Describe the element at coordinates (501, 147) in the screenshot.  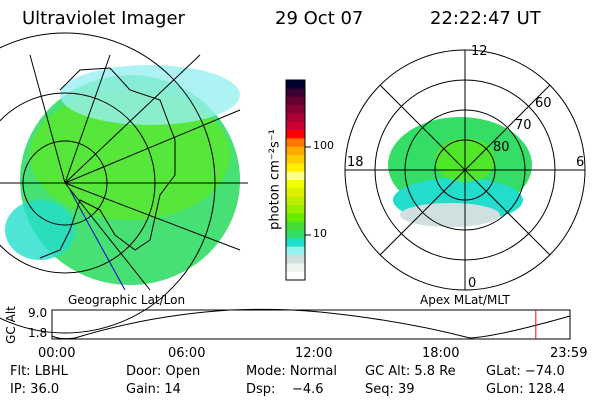
I see `lat-80-label: 80` at that location.